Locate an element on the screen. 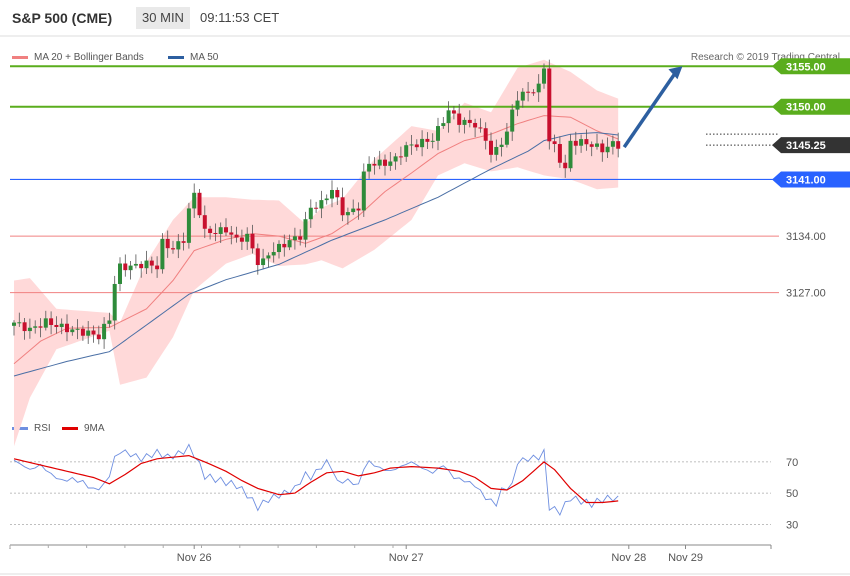  level-label: 3127.00 is located at coordinates (806, 294).